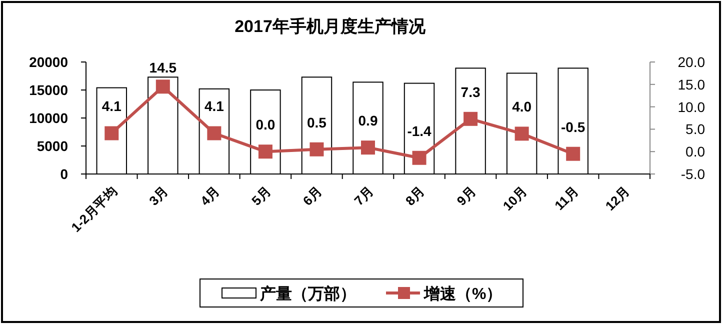  What do you see at coordinates (163, 68) in the screenshot?
I see `data-label: 14.5` at bounding box center [163, 68].